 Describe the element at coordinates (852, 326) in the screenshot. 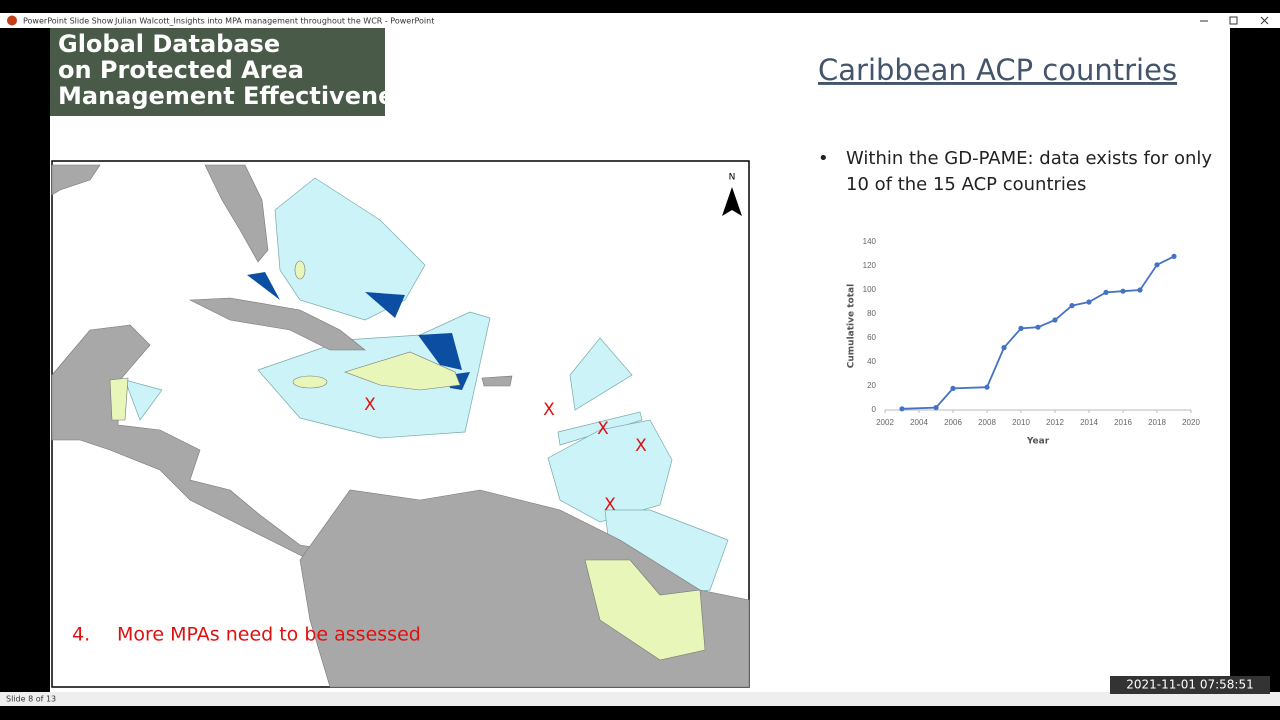

I see `y-axis-label: Cumulative total` at that location.